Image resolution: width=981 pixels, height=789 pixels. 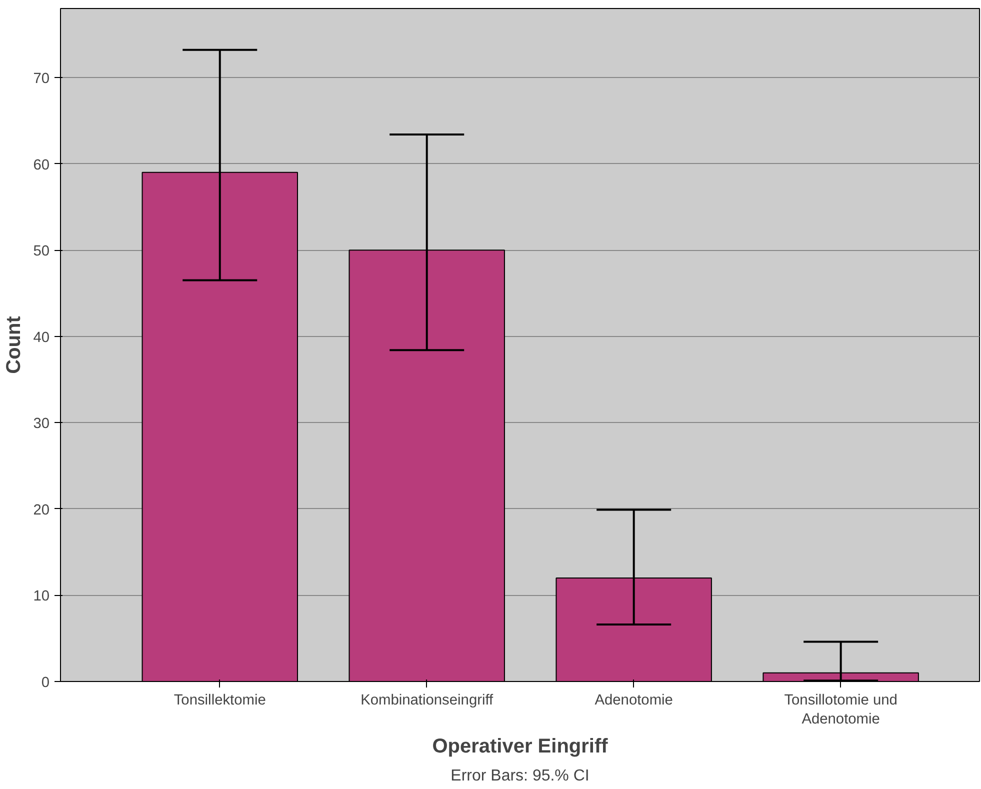 I want to click on y-tick-label: 20, so click(x=41, y=510).